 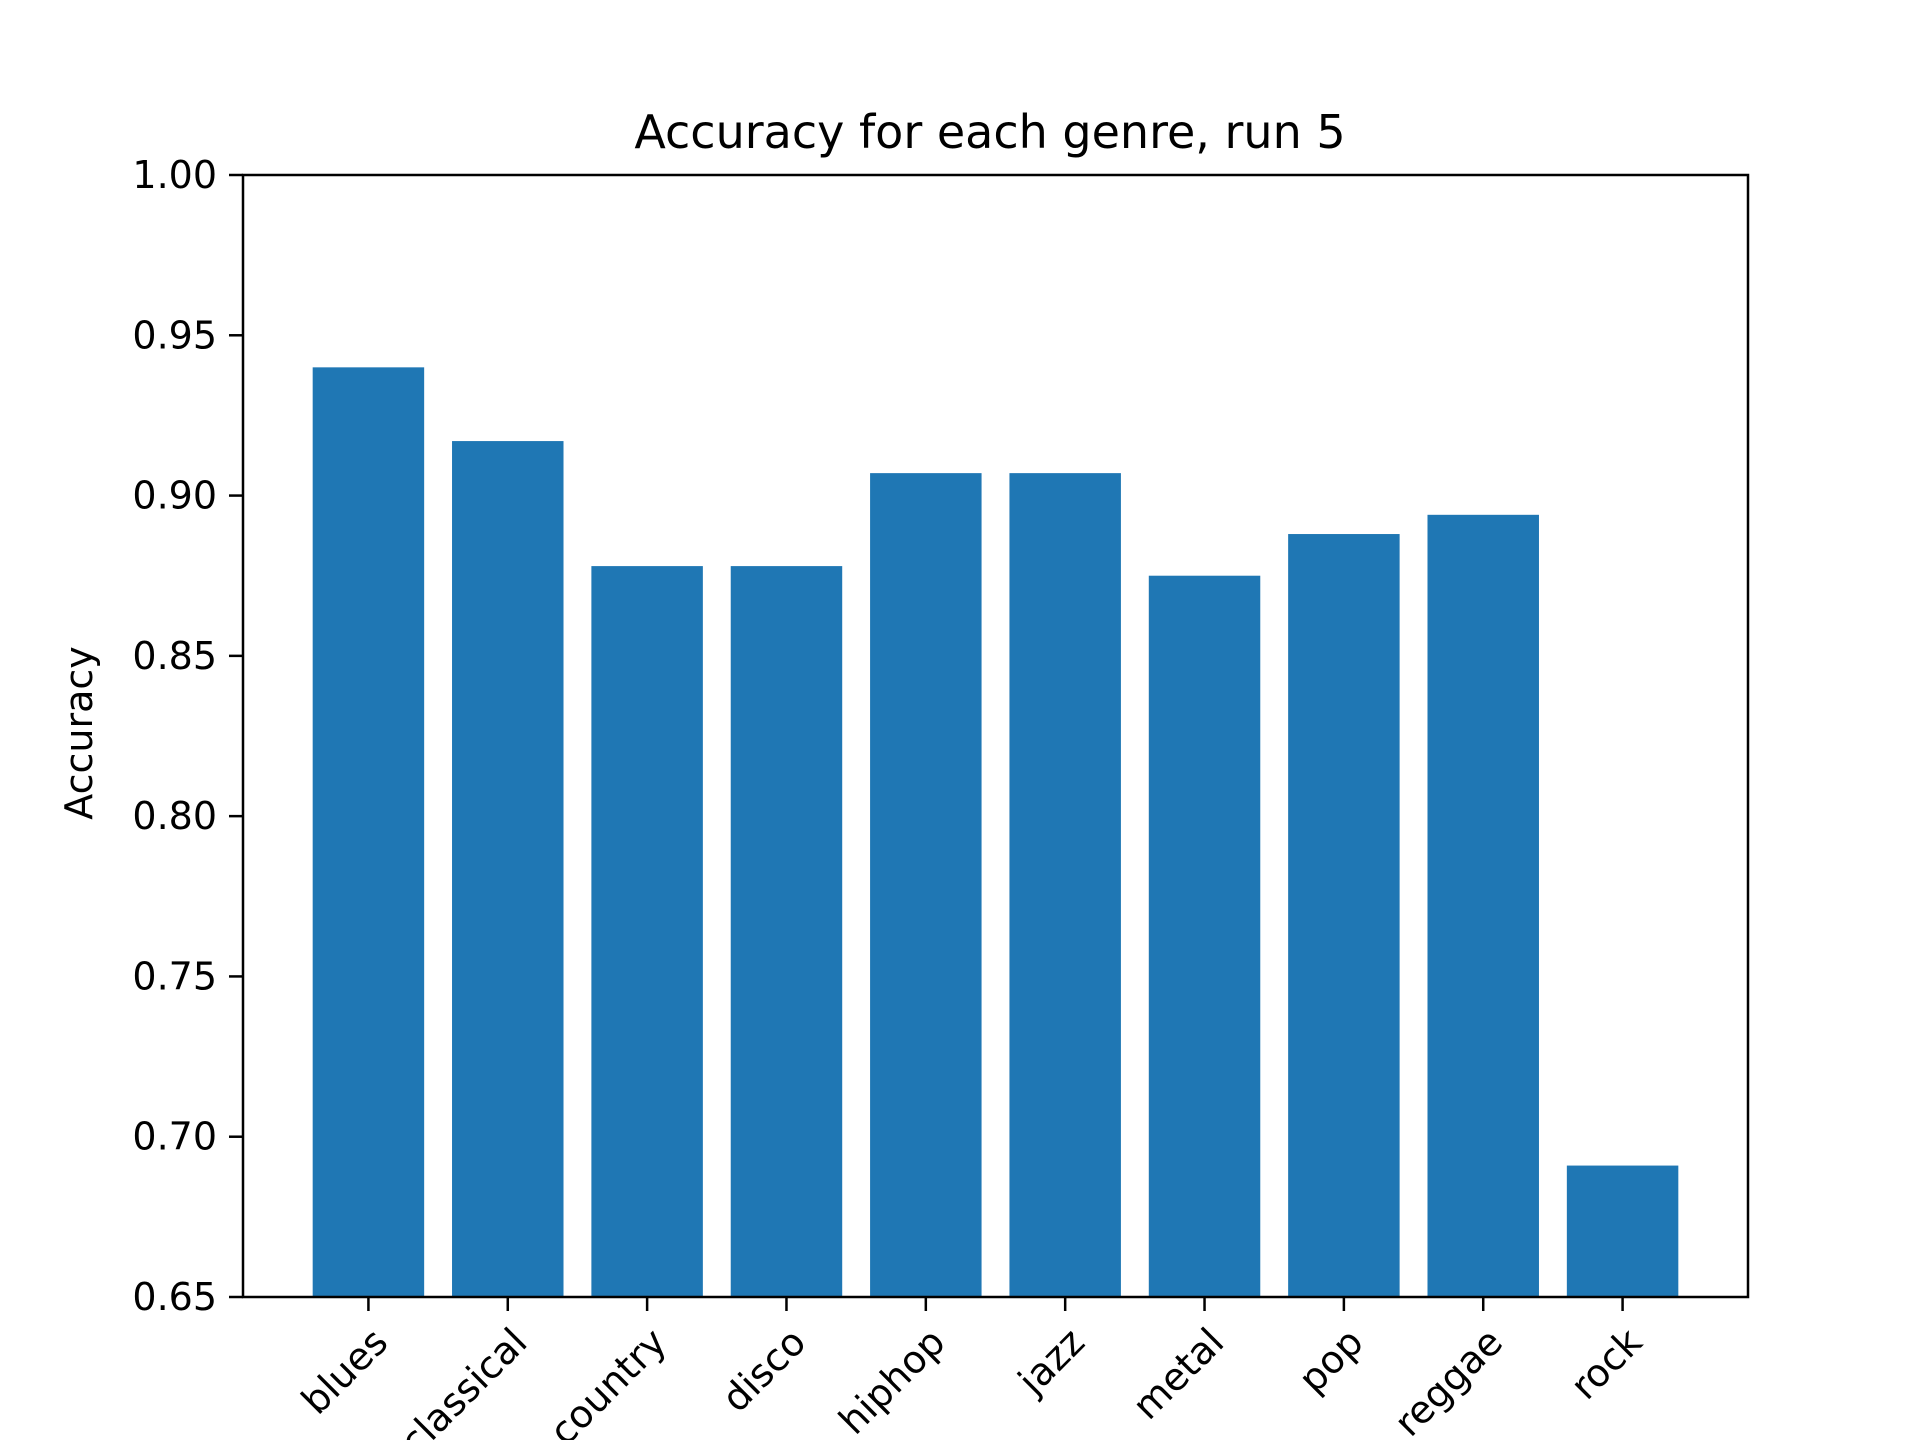 What do you see at coordinates (174, 496) in the screenshot?
I see `y-tick-label: 0.90` at bounding box center [174, 496].